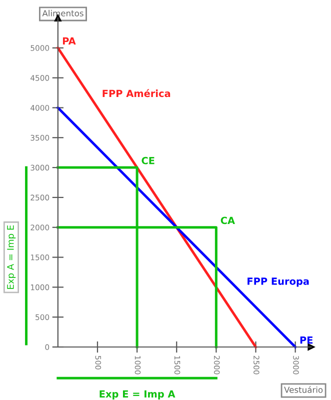  What do you see at coordinates (138, 395) in the screenshot?
I see `text: Exp E = Imp A` at bounding box center [138, 395].